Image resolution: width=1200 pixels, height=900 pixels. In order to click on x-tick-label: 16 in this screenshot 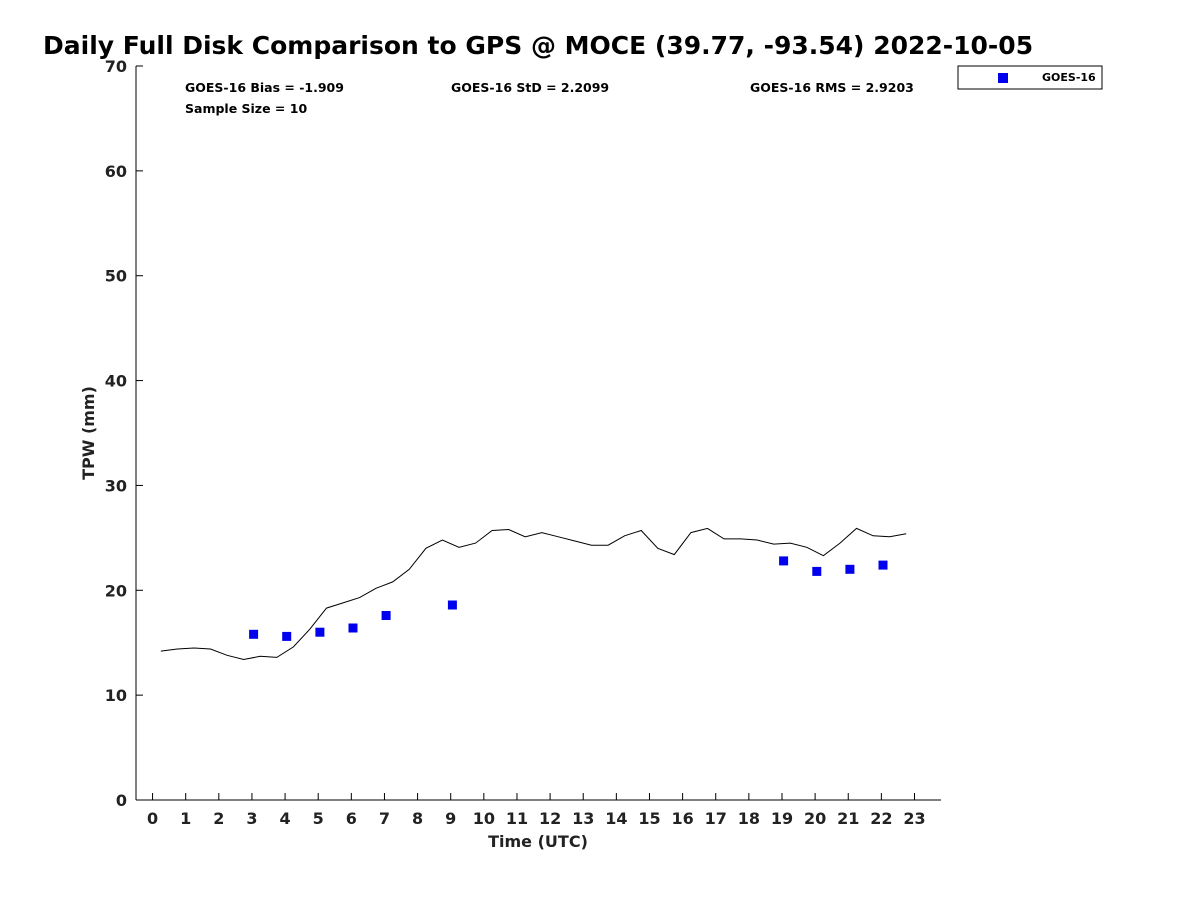, I will do `click(682, 818)`.